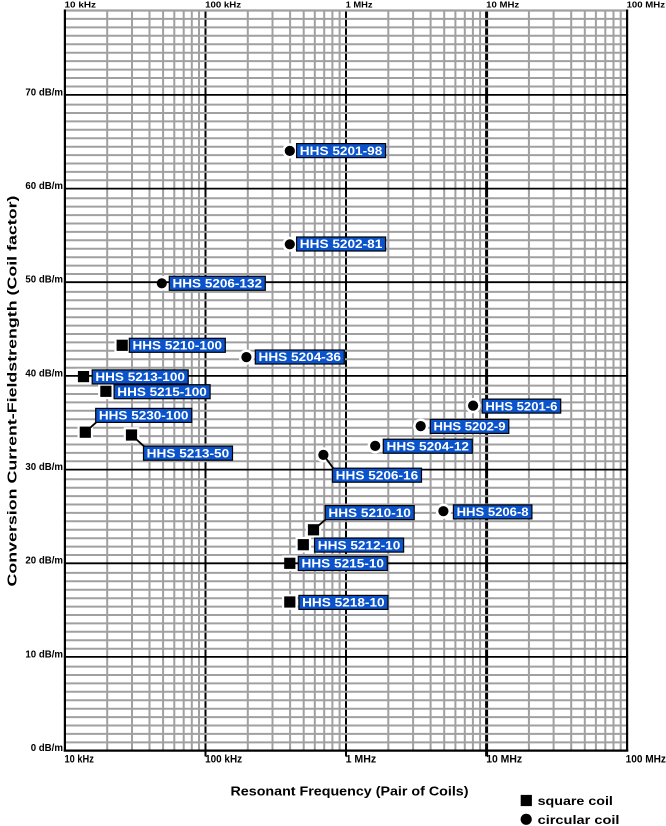  What do you see at coordinates (428, 446) in the screenshot?
I see `svg-text: HHS 5204-12` at bounding box center [428, 446].